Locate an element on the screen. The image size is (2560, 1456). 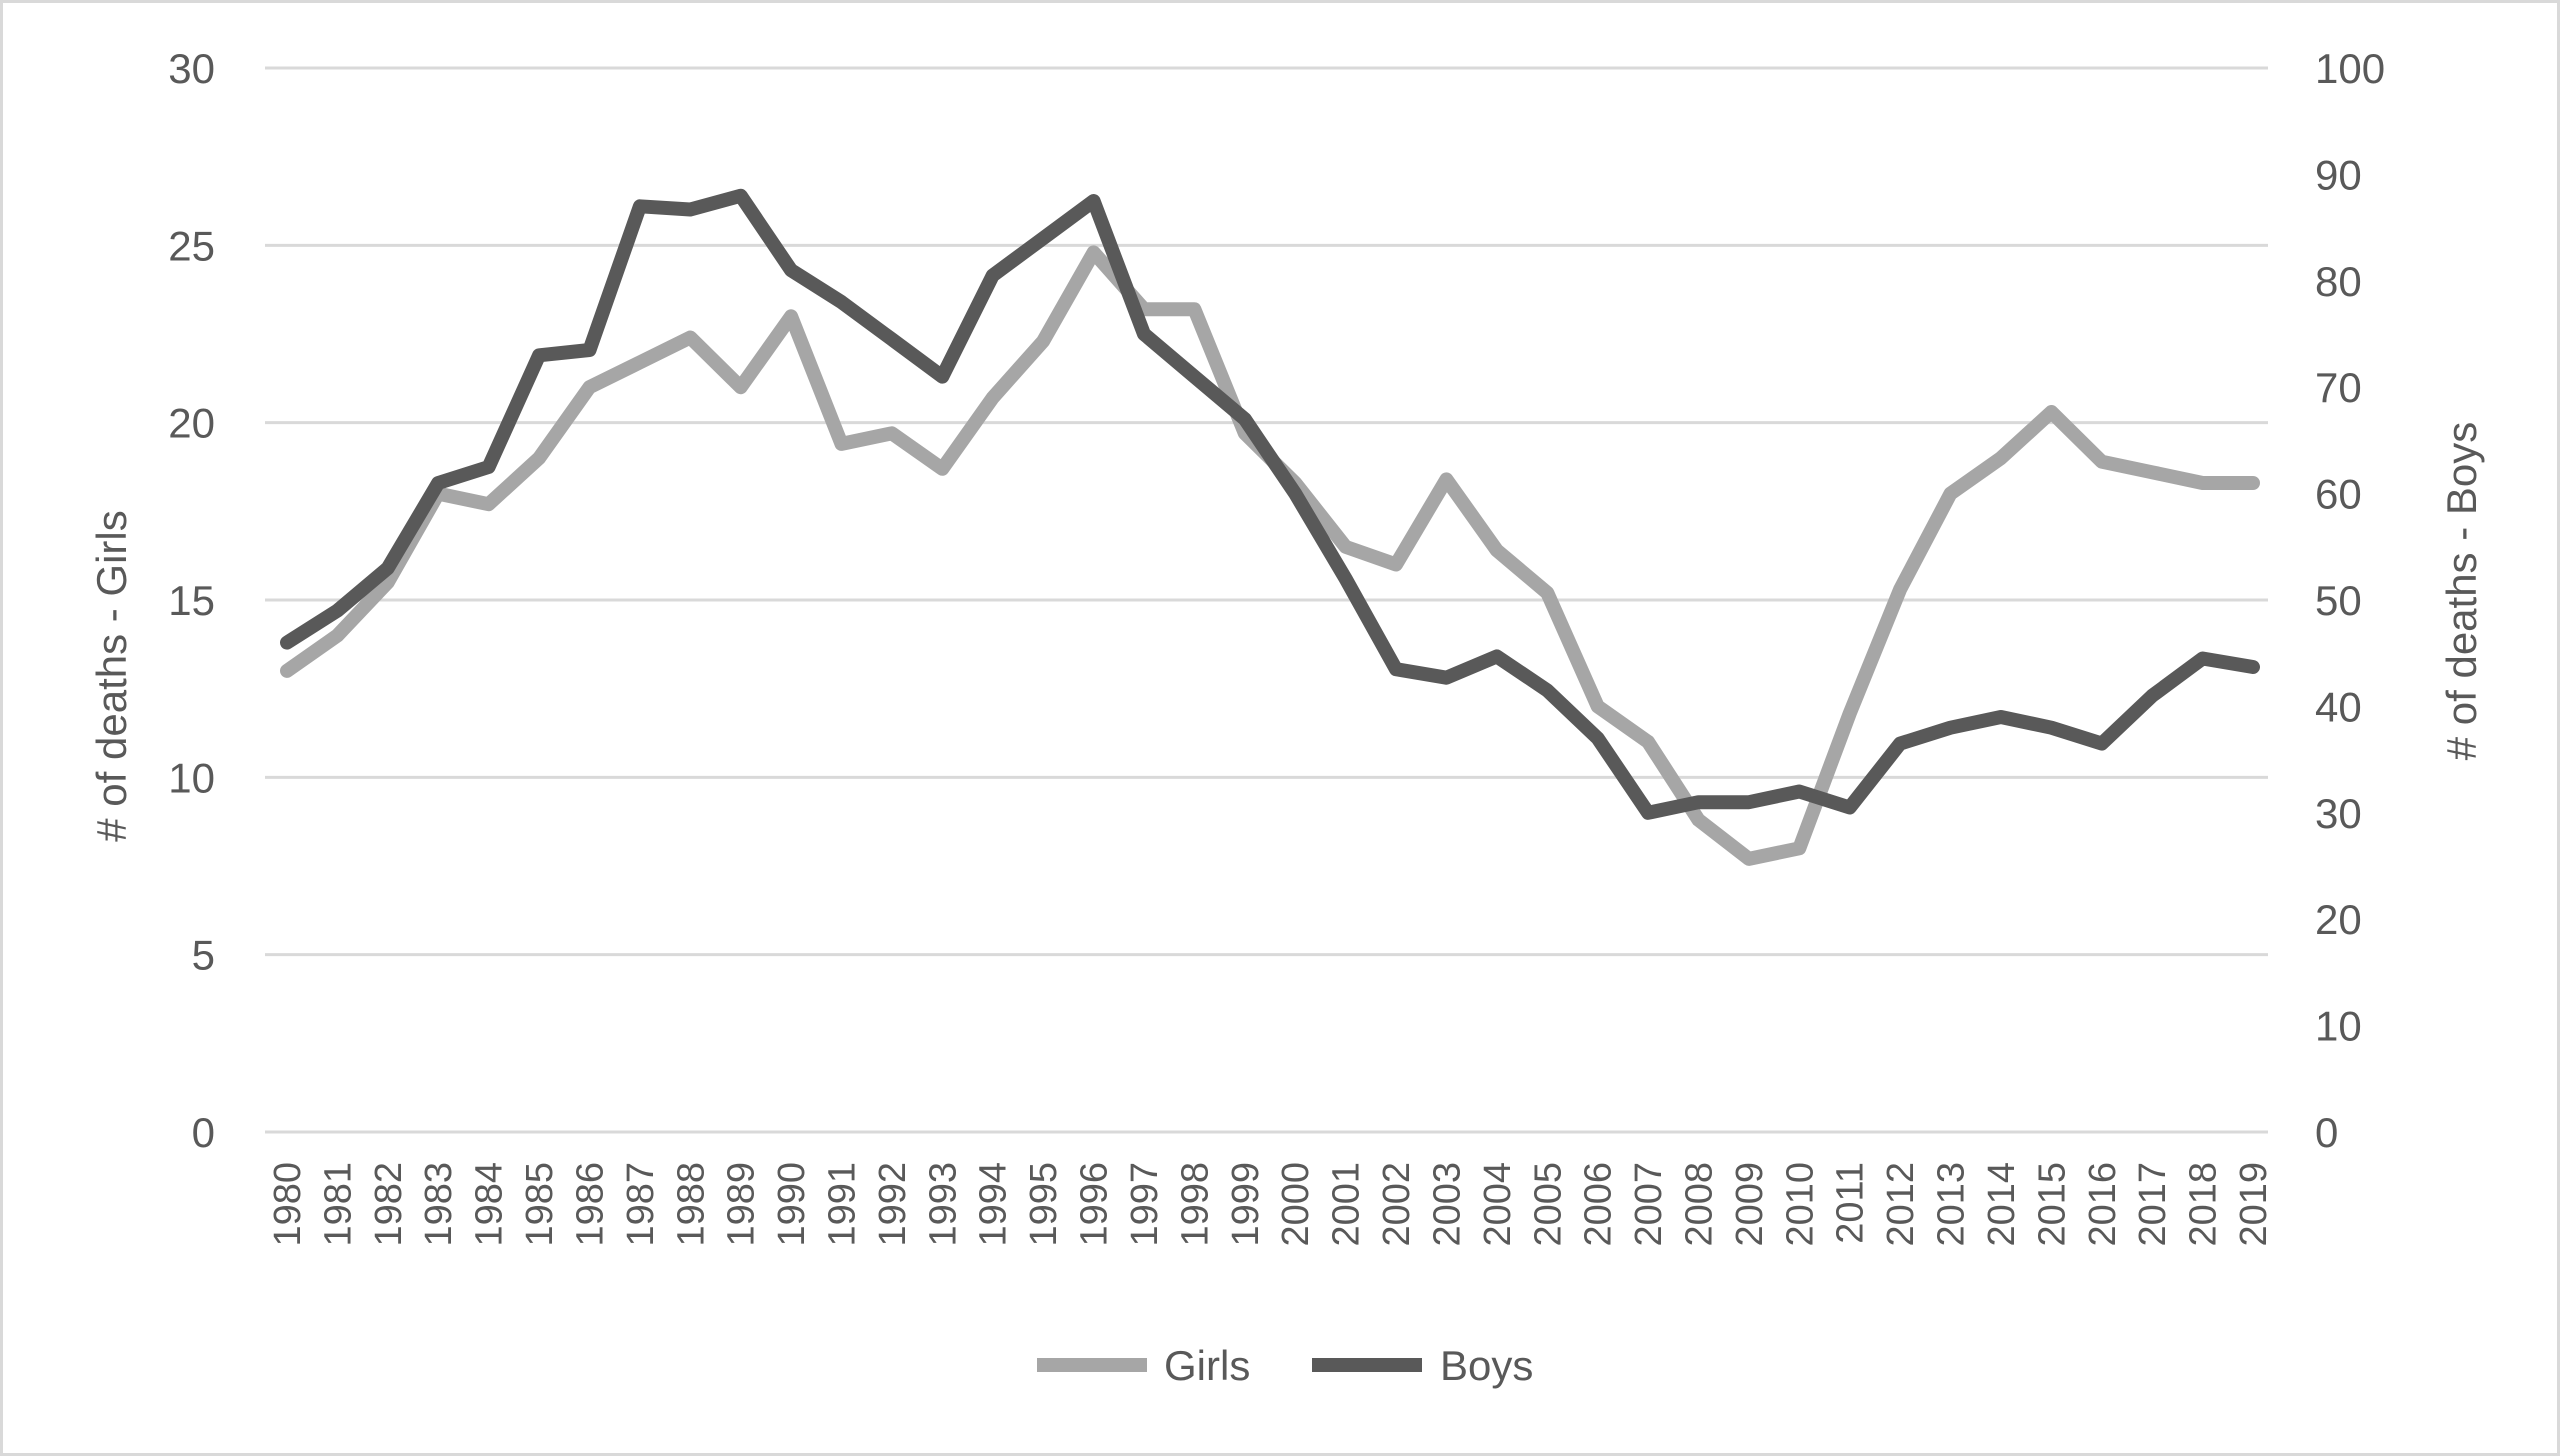
left-axis-label: # of deaths - Girls is located at coordinates (111, 675).